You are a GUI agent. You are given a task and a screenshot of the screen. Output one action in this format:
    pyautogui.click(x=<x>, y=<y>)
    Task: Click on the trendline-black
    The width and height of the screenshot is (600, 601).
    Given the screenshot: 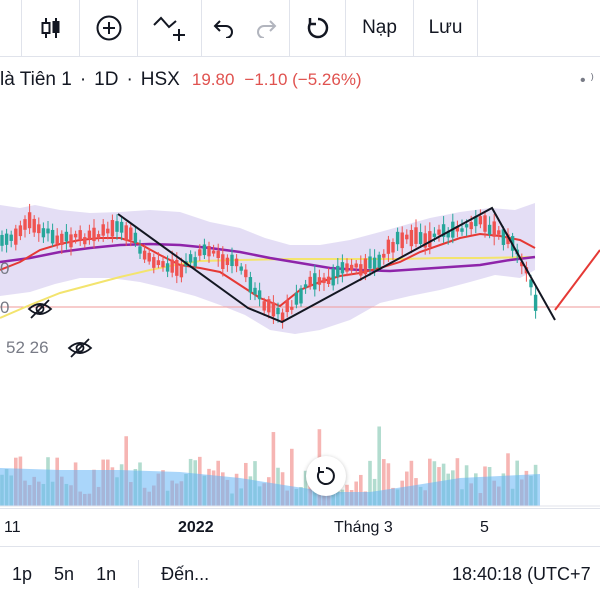 What is the action you would take?
    pyautogui.click(x=336, y=265)
    